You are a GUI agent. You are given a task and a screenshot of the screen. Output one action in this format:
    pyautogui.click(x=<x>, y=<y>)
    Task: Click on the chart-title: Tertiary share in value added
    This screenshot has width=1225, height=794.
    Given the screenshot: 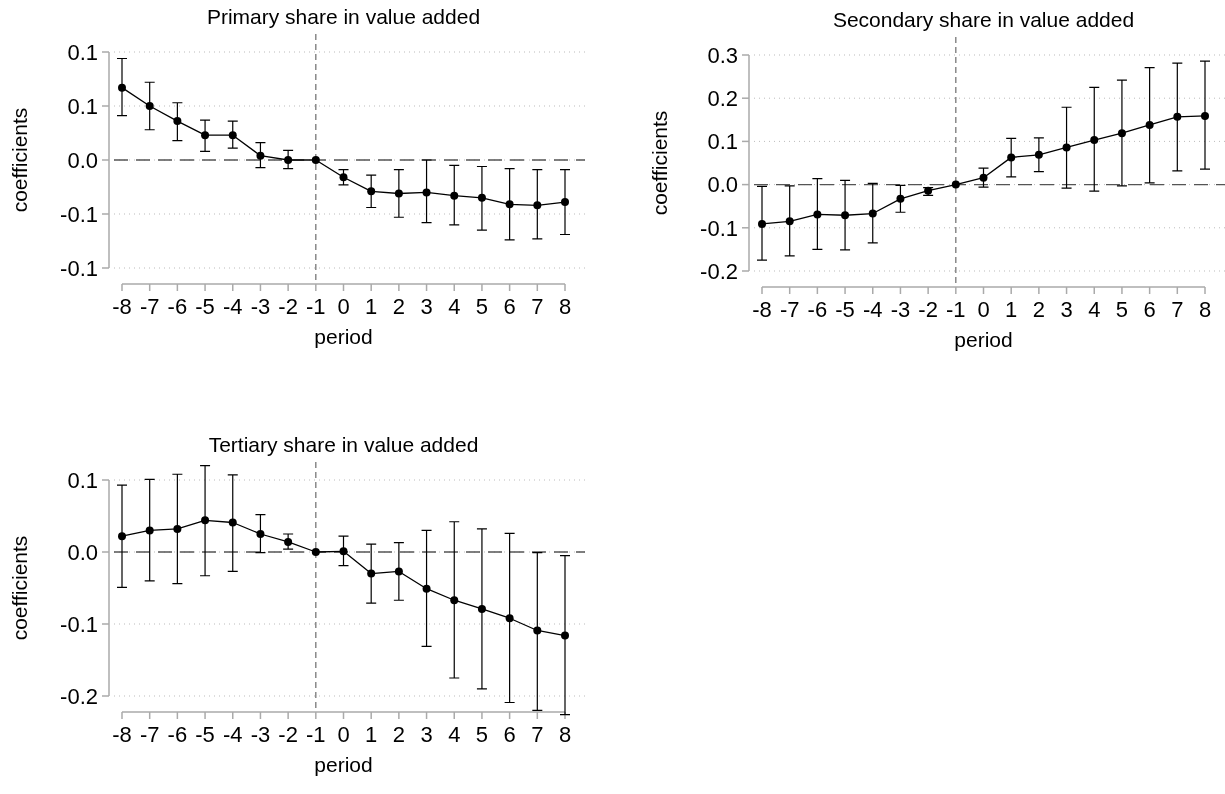 What is the action you would take?
    pyautogui.click(x=343, y=444)
    